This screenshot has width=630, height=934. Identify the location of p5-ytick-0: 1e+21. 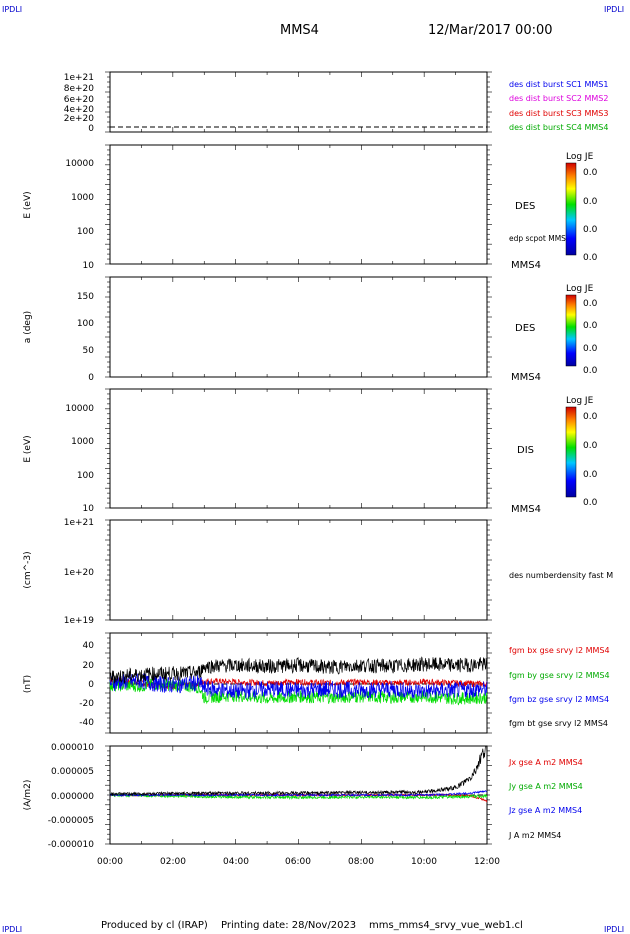
(79, 523).